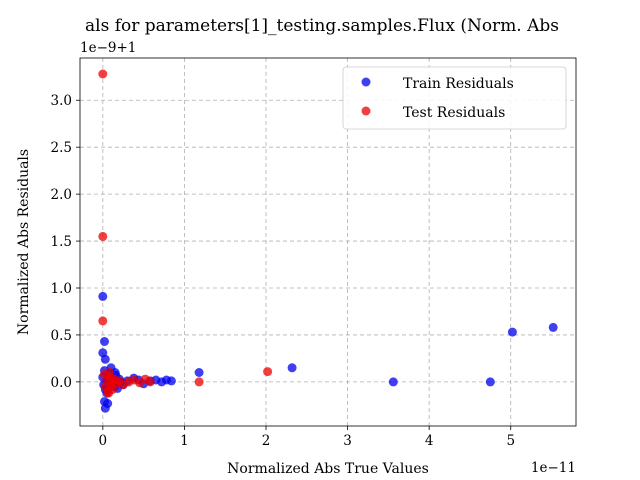 The width and height of the screenshot is (640, 480). I want to click on legend-marker-train, so click(366, 82).